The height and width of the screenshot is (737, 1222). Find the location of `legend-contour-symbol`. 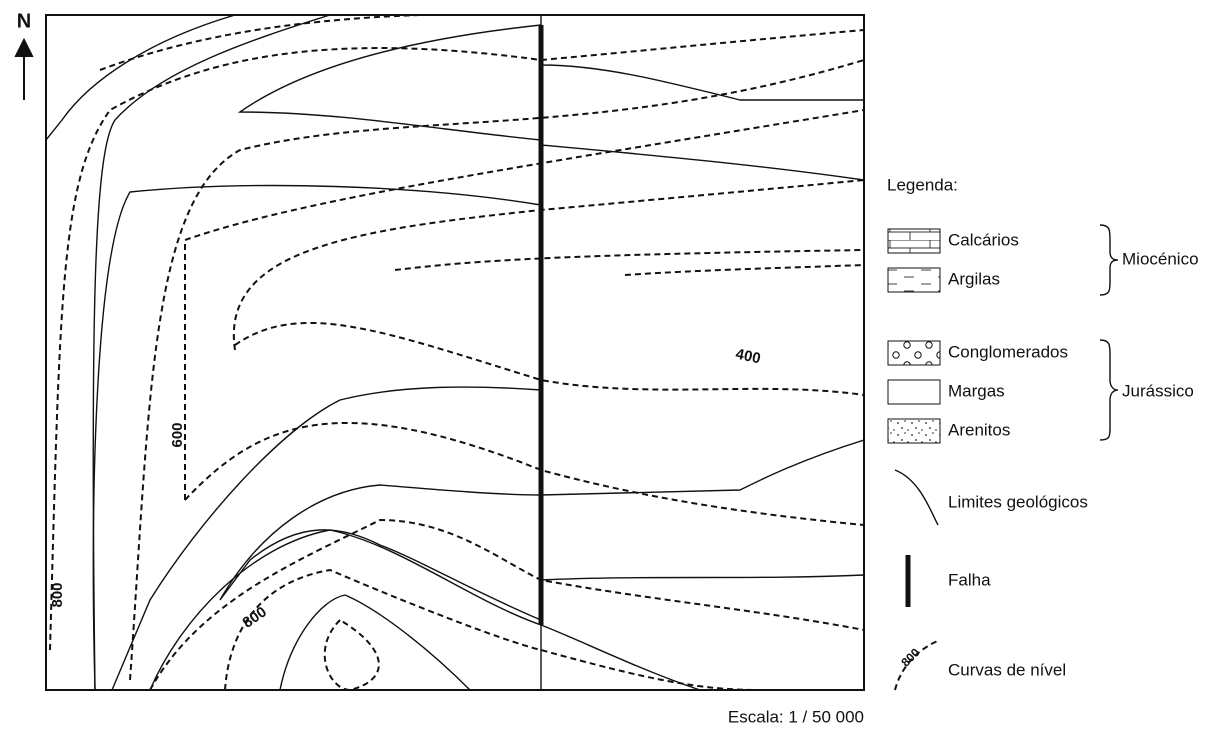

legend-contour-symbol is located at coordinates (917, 665).